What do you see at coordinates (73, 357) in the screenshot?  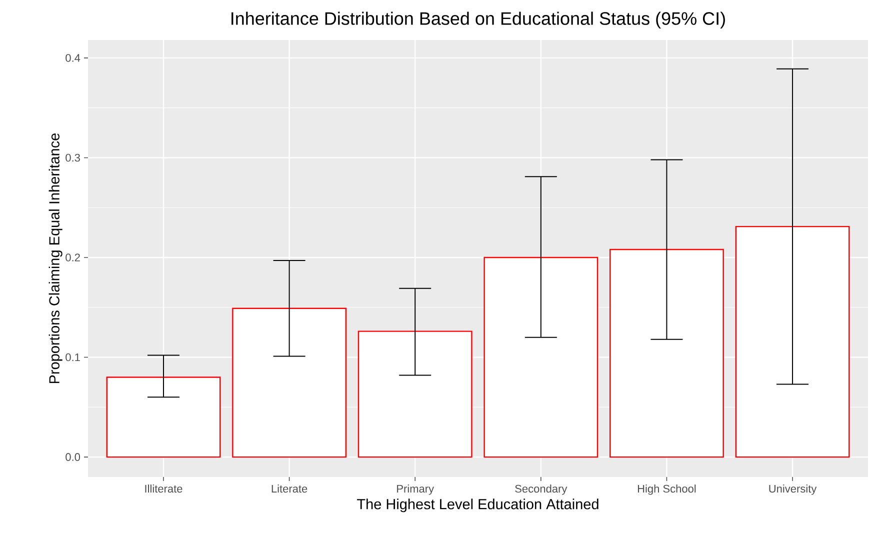 I see `y-tick-label: 0.1` at bounding box center [73, 357].